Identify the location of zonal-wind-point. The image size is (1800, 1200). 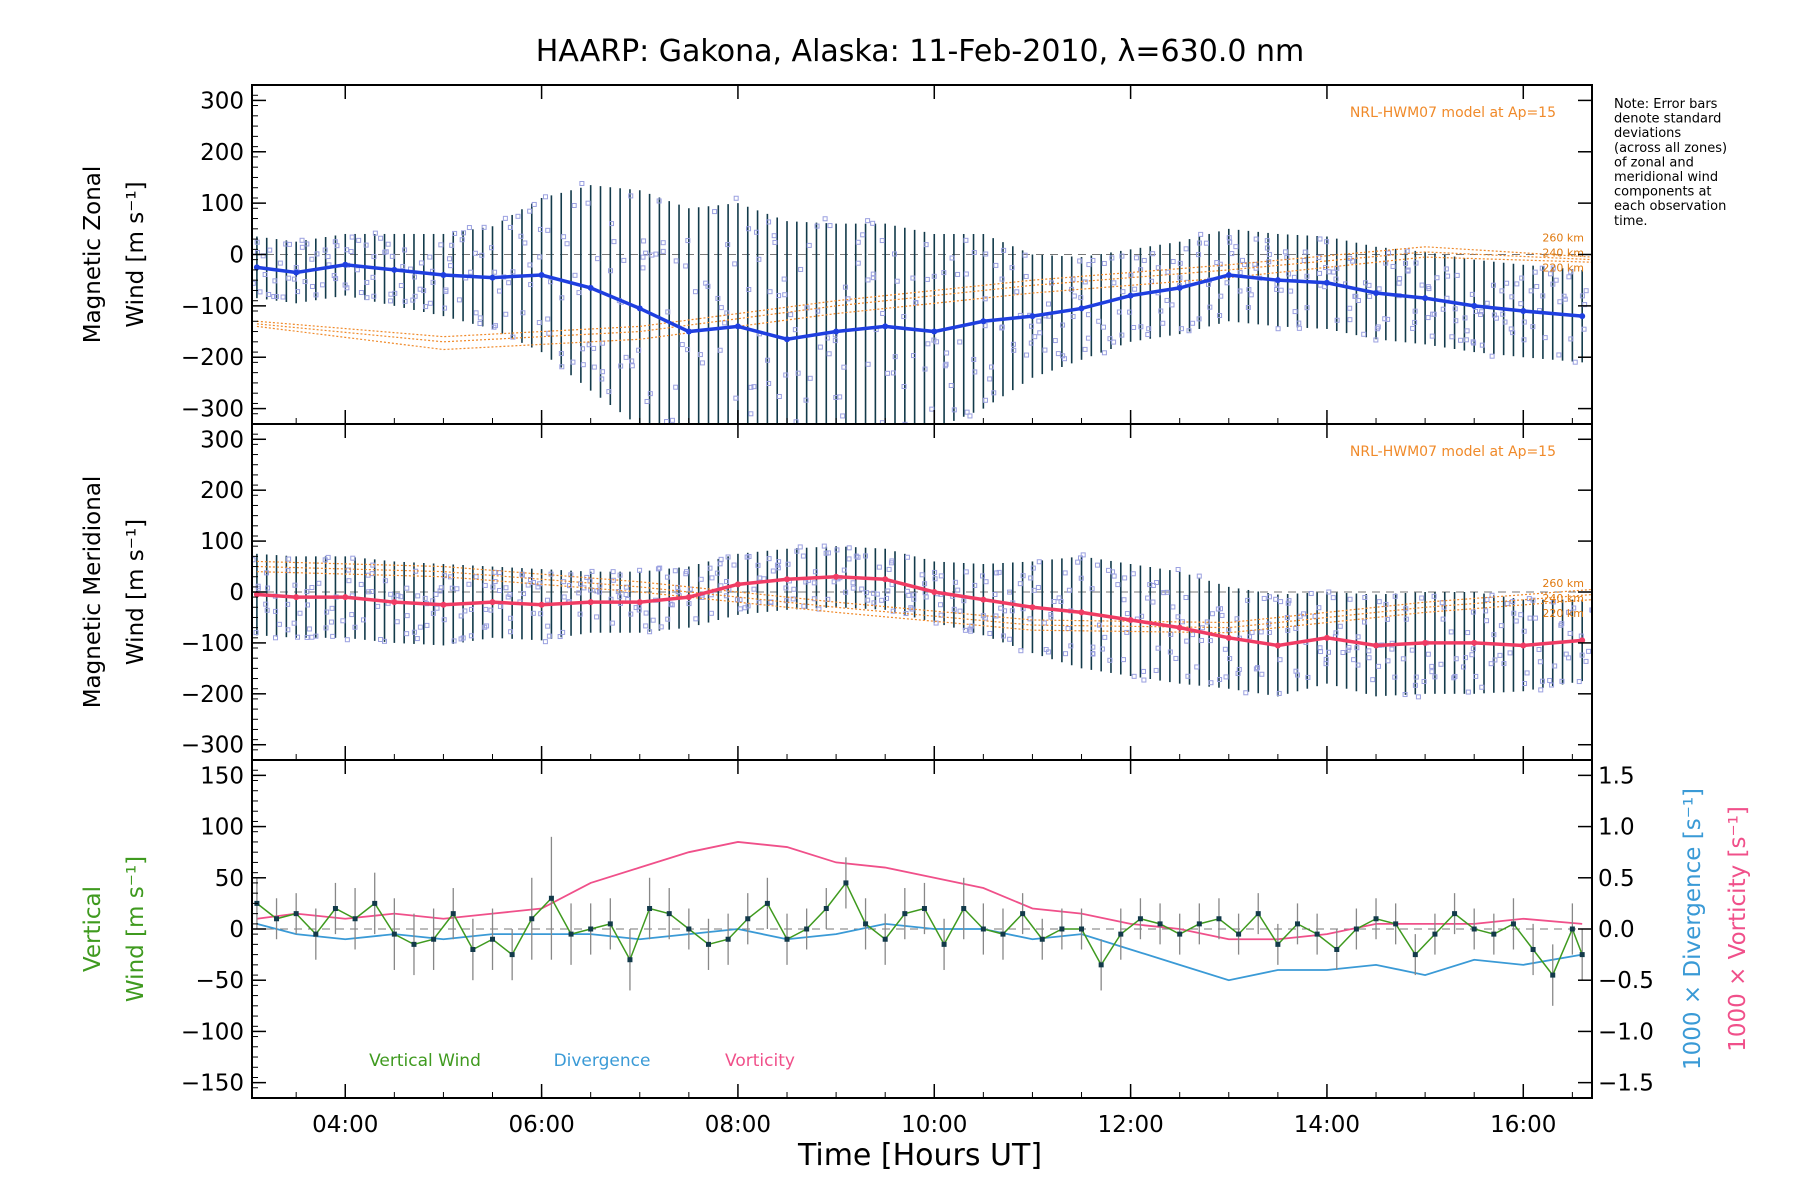
(1032, 316).